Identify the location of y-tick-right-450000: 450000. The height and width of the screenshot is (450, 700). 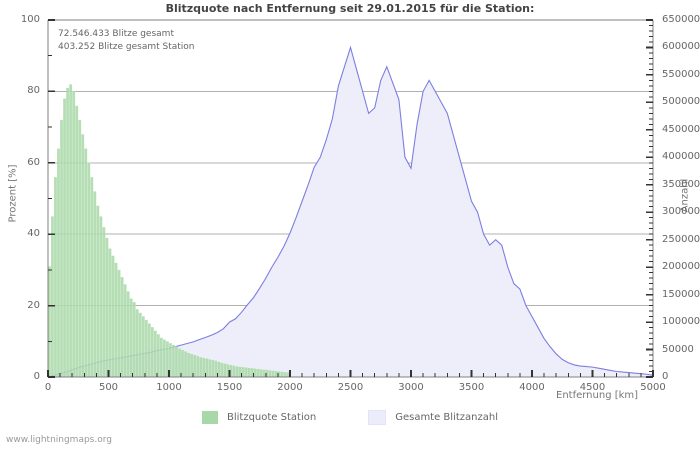
(681, 129).